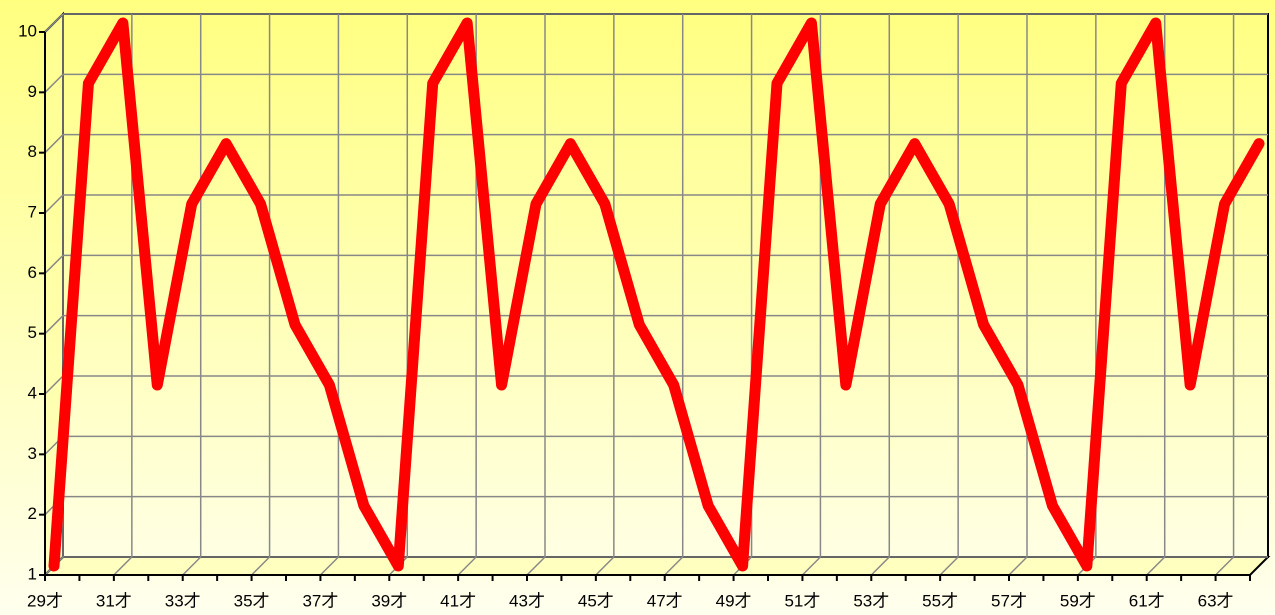 This screenshot has width=1275, height=615. What do you see at coordinates (32, 392) in the screenshot?
I see `y-tick-label: 4` at bounding box center [32, 392].